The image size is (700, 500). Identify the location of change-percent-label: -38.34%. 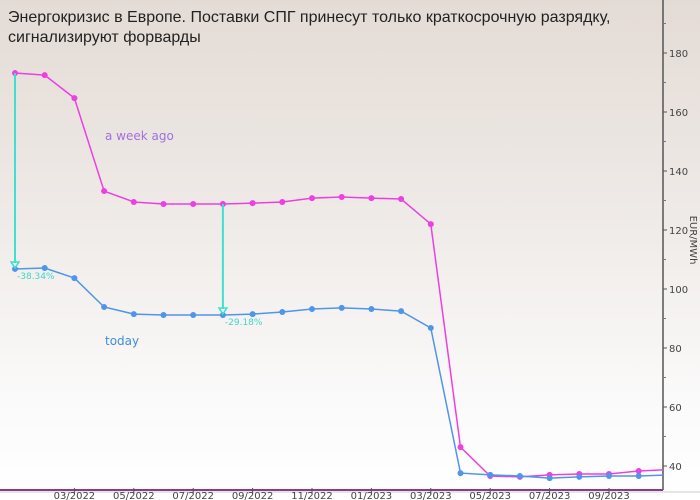
(36, 277).